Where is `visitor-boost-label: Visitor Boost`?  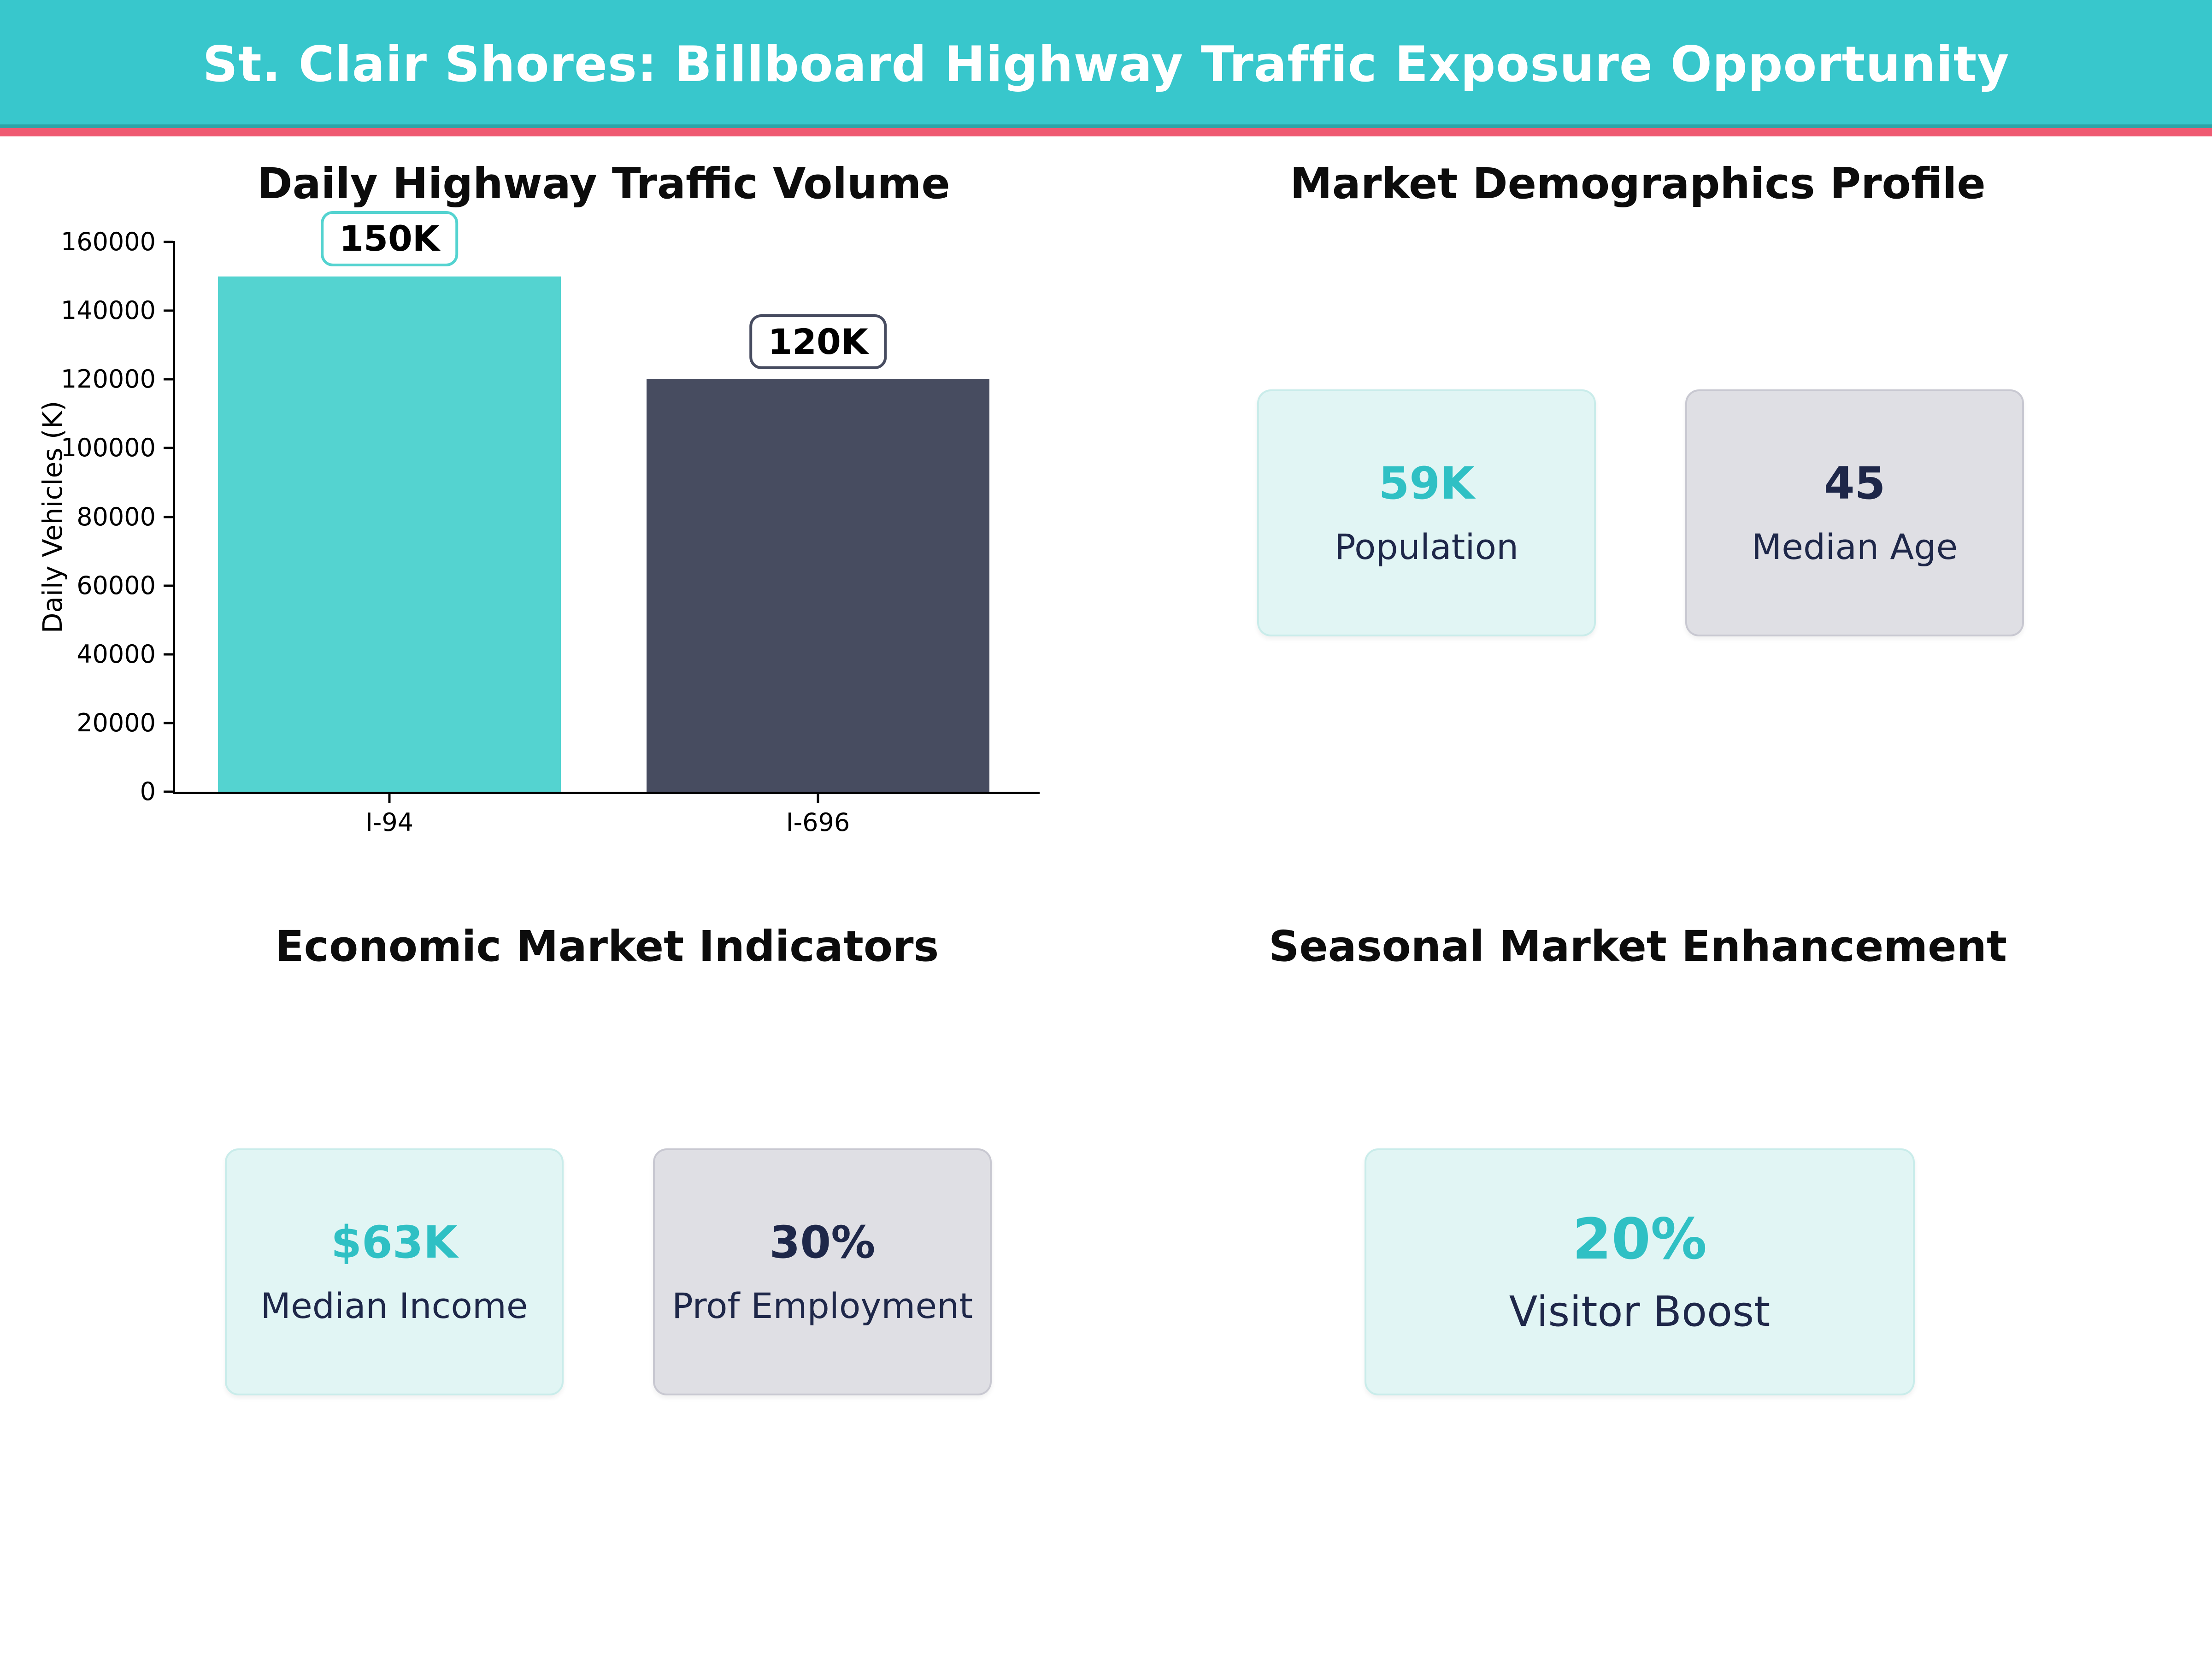
visitor-boost-label: Visitor Boost is located at coordinates (1640, 1312).